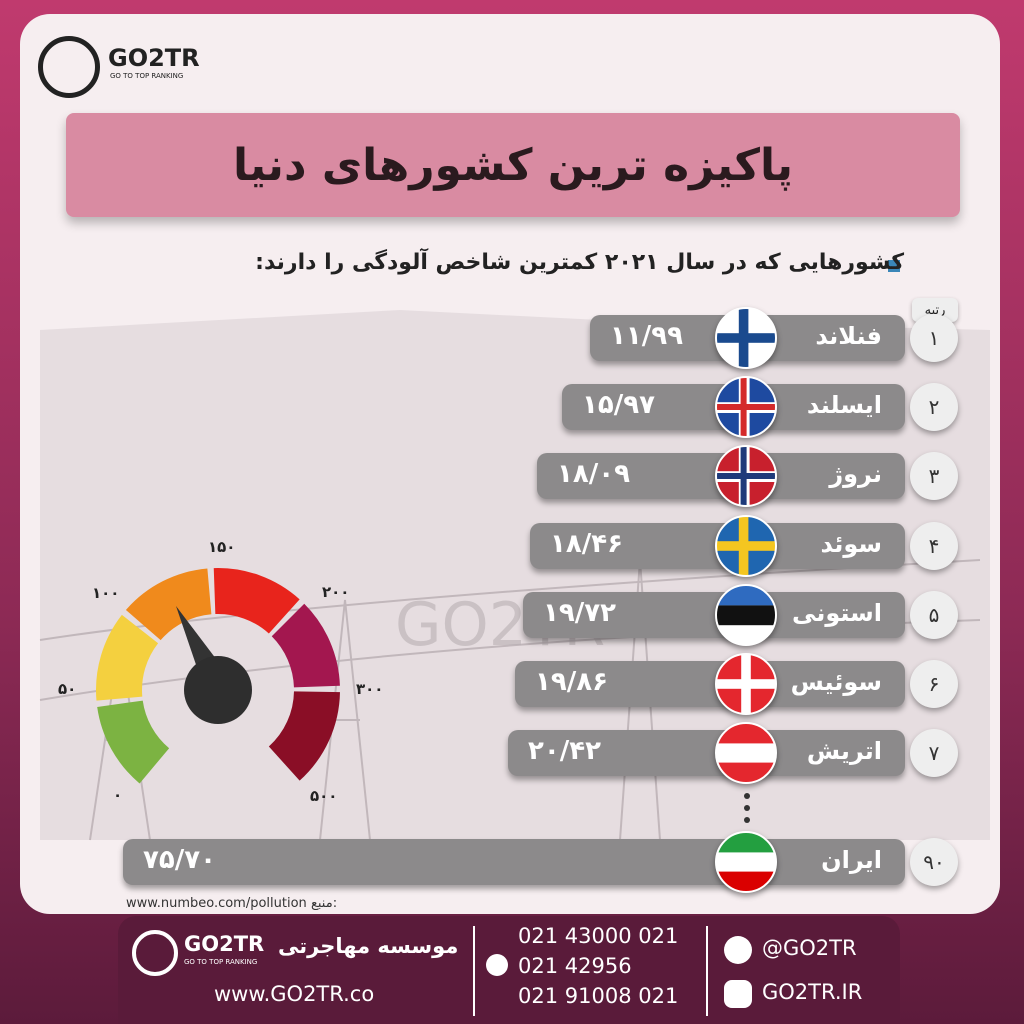  What do you see at coordinates (851, 543) in the screenshot?
I see `row-country: سوئد` at bounding box center [851, 543].